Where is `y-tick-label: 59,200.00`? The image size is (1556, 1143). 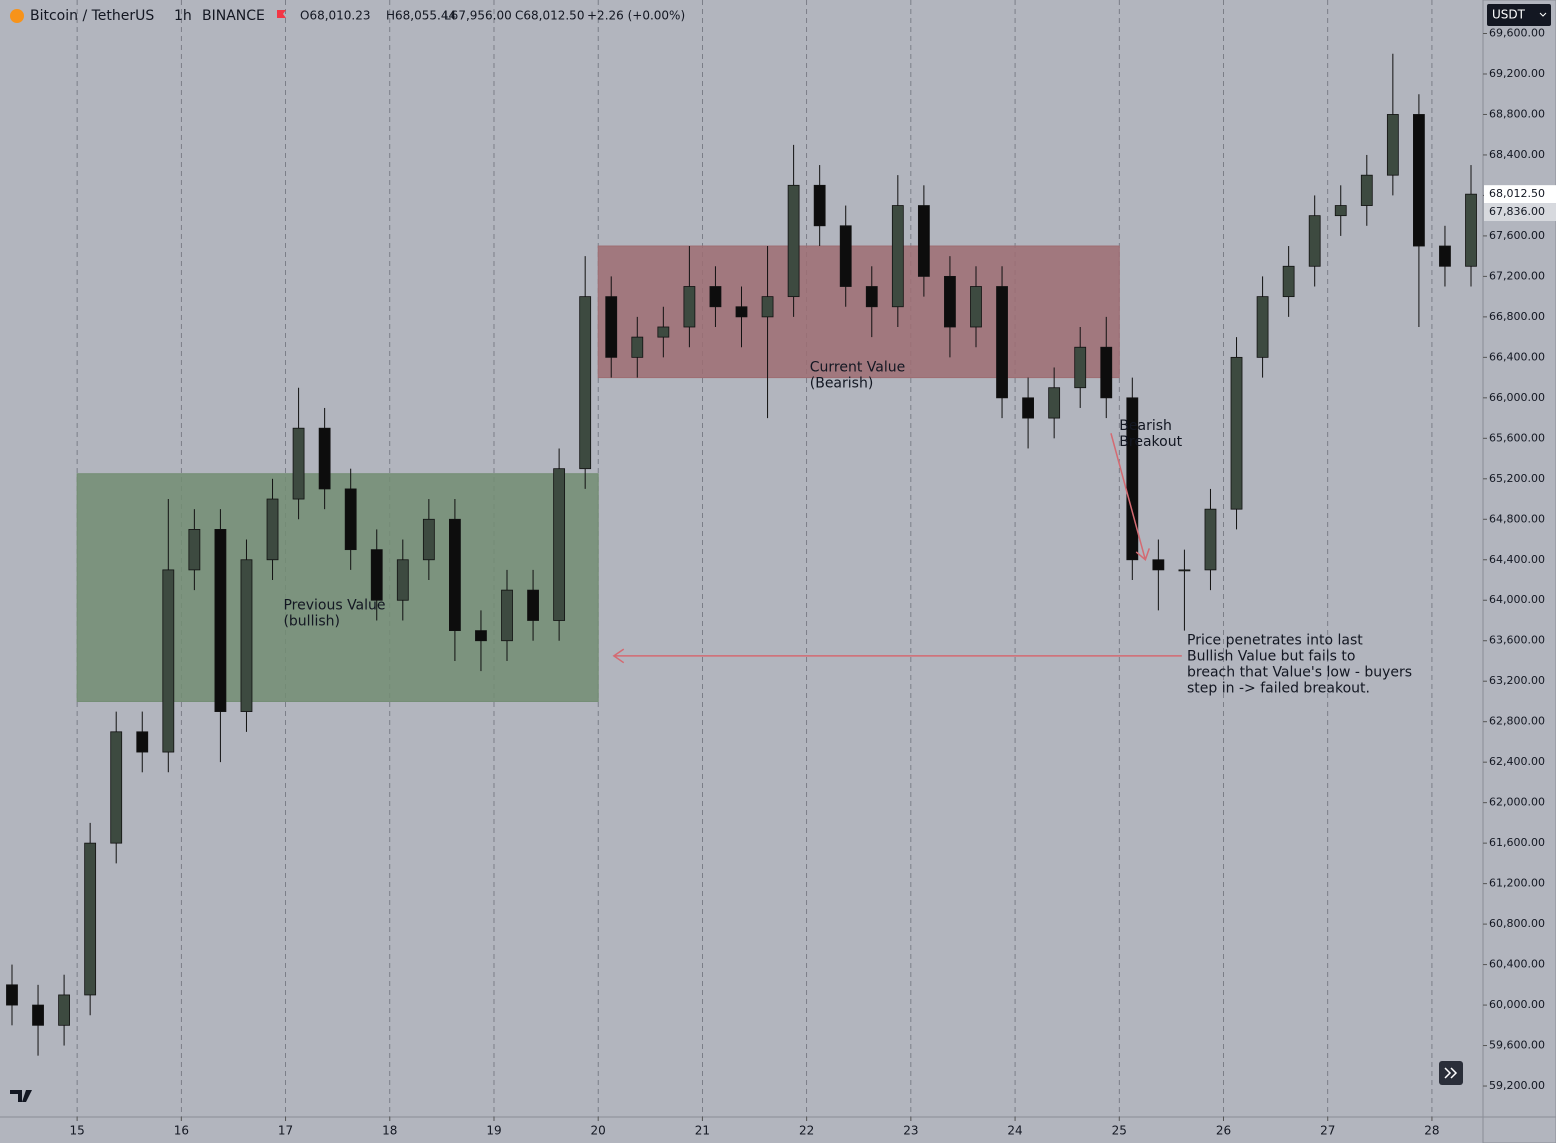
y-tick-label: 59,200.00 is located at coordinates (1517, 1085).